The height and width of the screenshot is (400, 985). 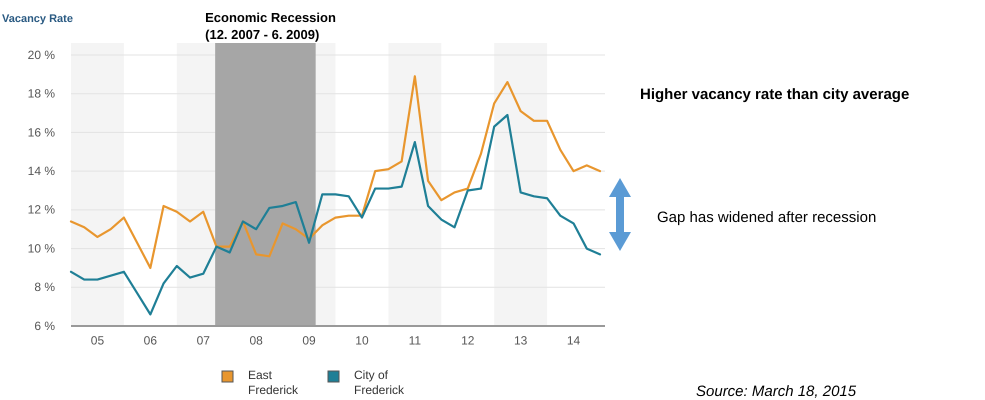 I want to click on text: Higher vacancy rate than city average, so click(x=775, y=94).